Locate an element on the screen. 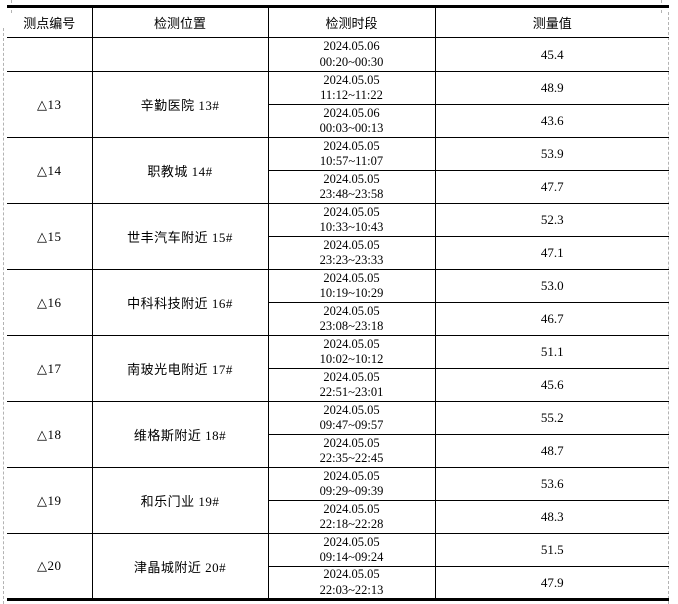 Image resolution: width=678 pixels, height=604 pixels. period-time: 10:02~10:12 is located at coordinates (351, 359).